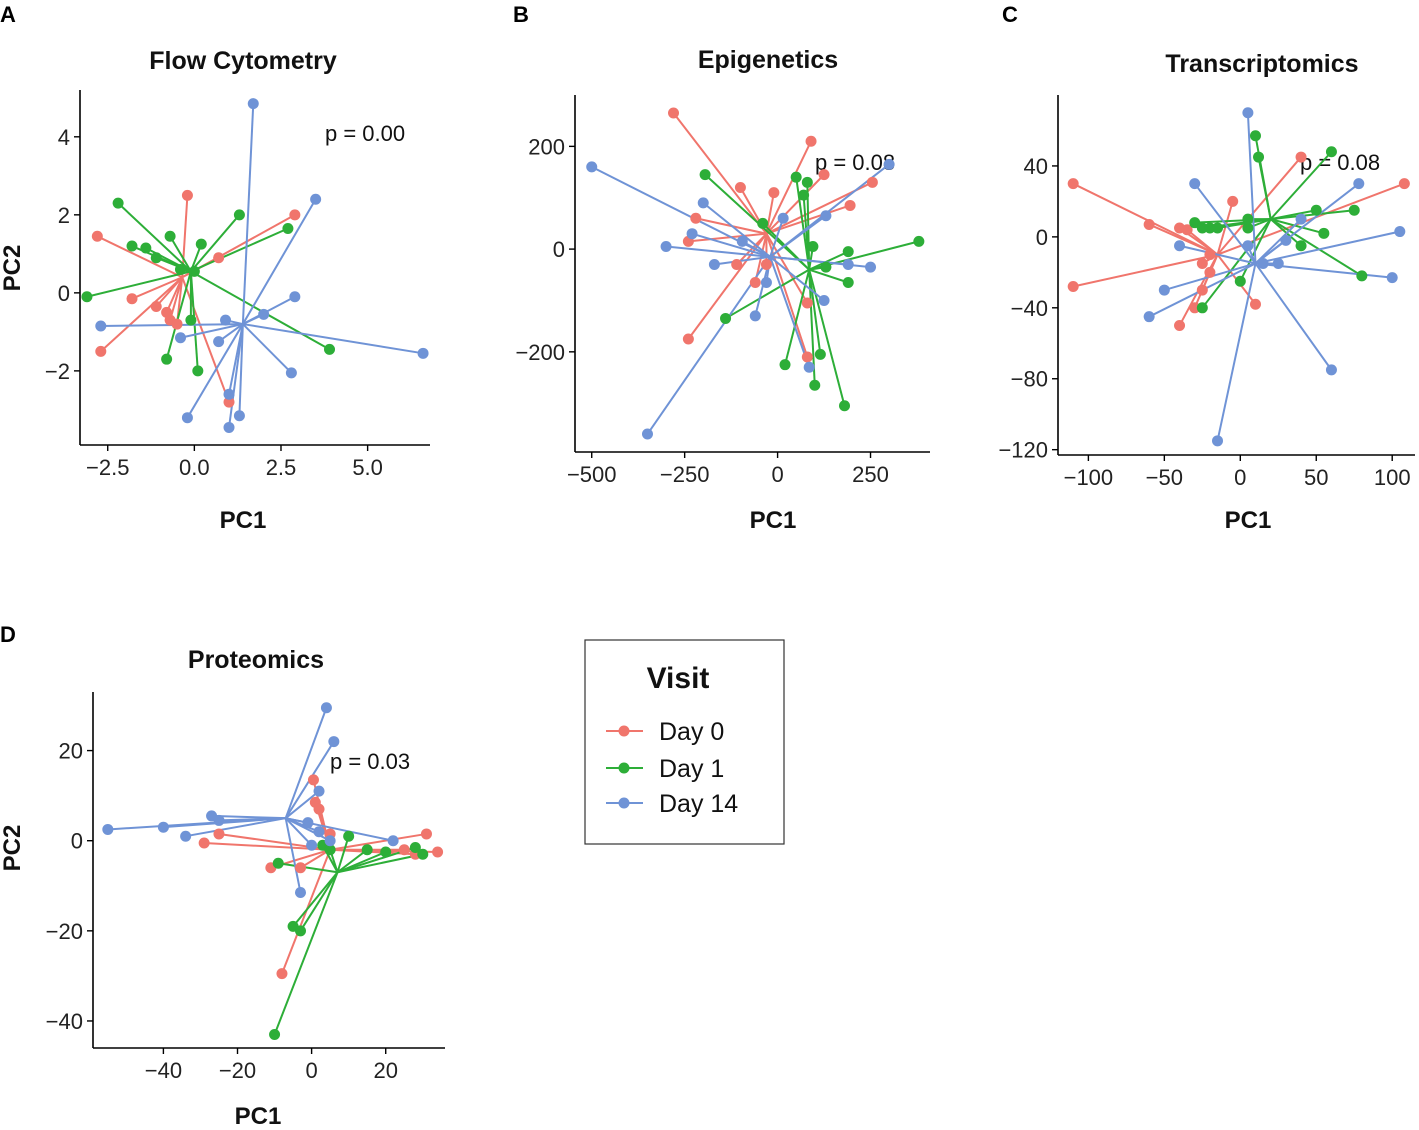  I want to click on x-tick-label: 250, so click(870, 474).